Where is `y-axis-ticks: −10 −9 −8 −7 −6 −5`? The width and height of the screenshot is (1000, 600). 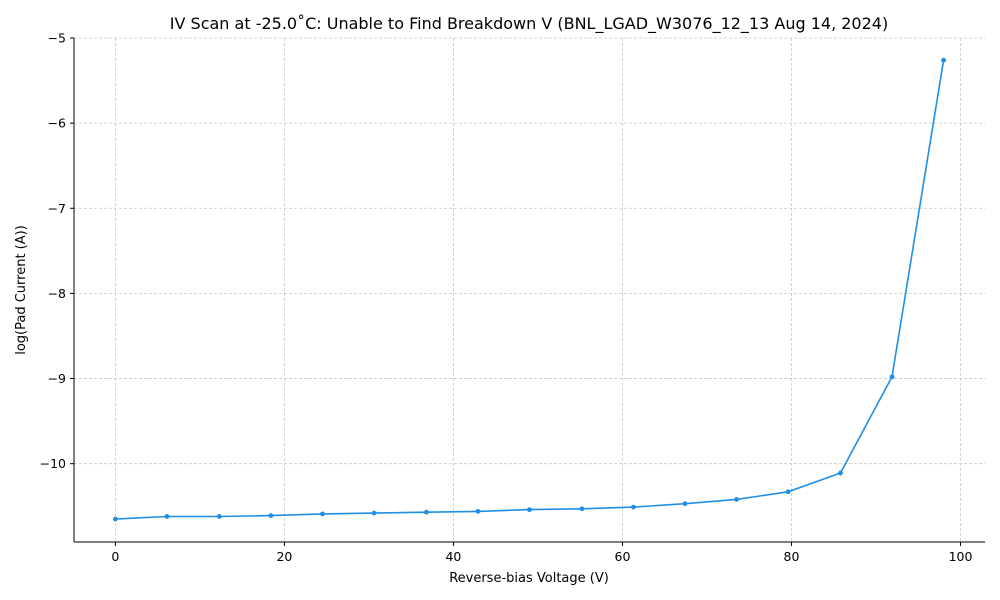
y-axis-ticks: −10 −9 −8 −7 −6 −5 is located at coordinates (57, 251).